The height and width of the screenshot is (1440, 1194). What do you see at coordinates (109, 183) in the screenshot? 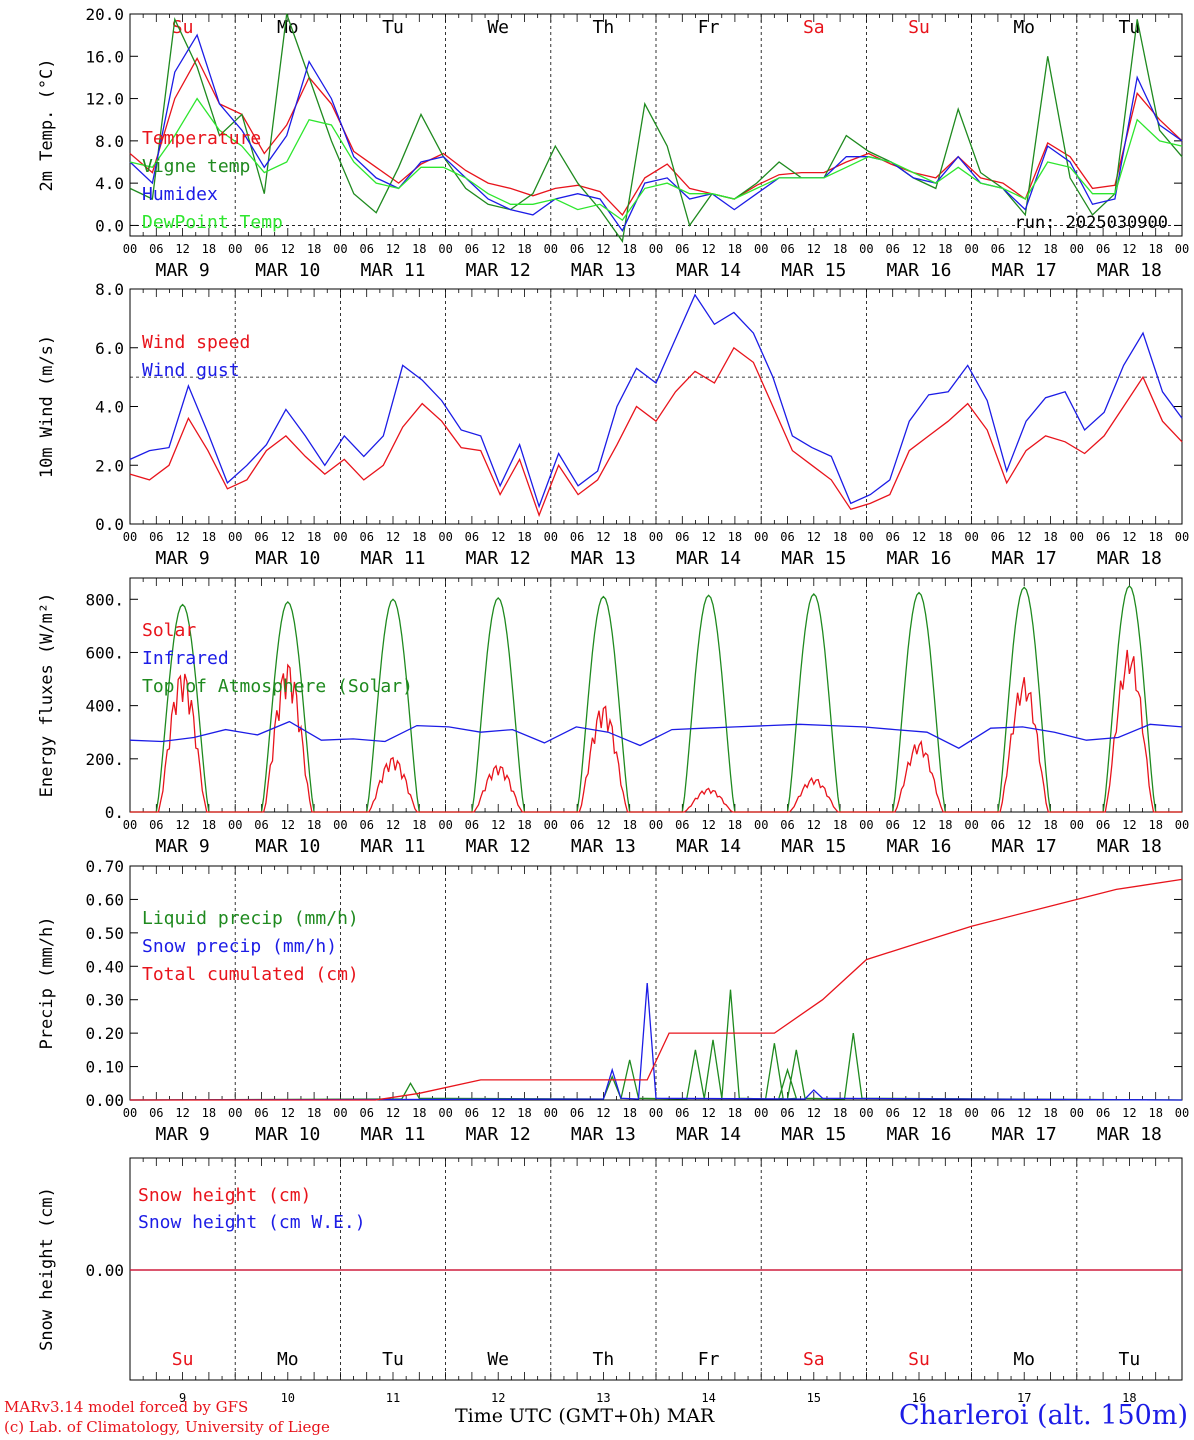
I see `y-tick-label: 4.0` at bounding box center [109, 183].